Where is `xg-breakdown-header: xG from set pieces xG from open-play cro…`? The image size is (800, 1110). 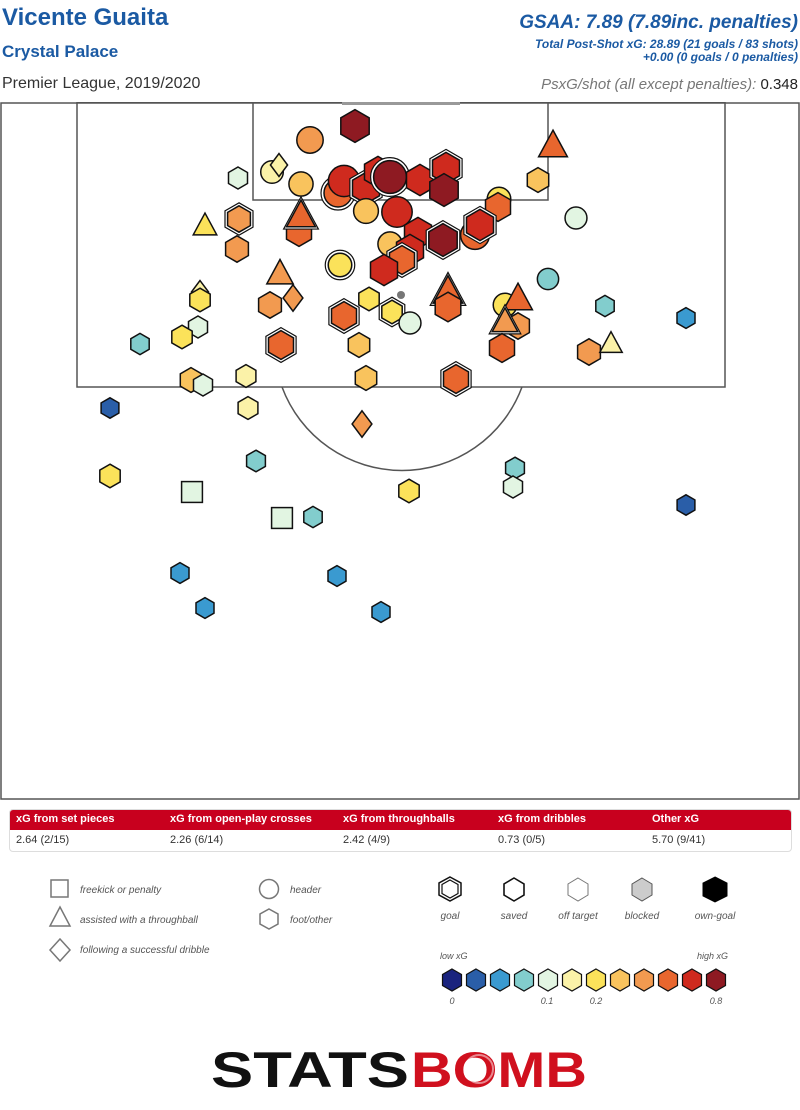 xg-breakdown-header: xG from set pieces xG from open-play cro… is located at coordinates (400, 820).